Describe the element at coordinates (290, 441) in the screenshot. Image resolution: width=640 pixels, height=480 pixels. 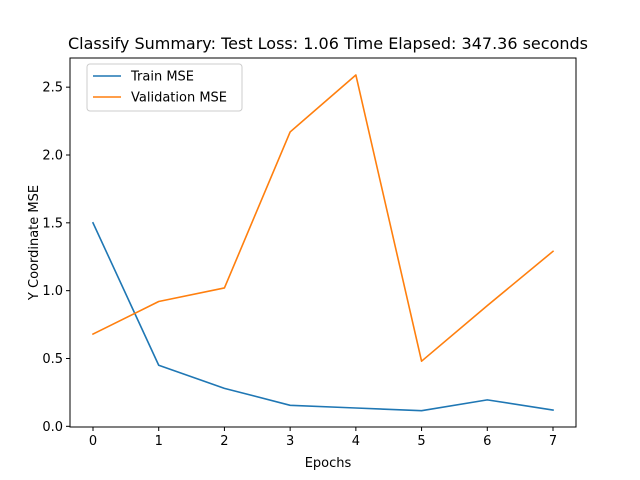
I see `x-tick-label: 3` at that location.